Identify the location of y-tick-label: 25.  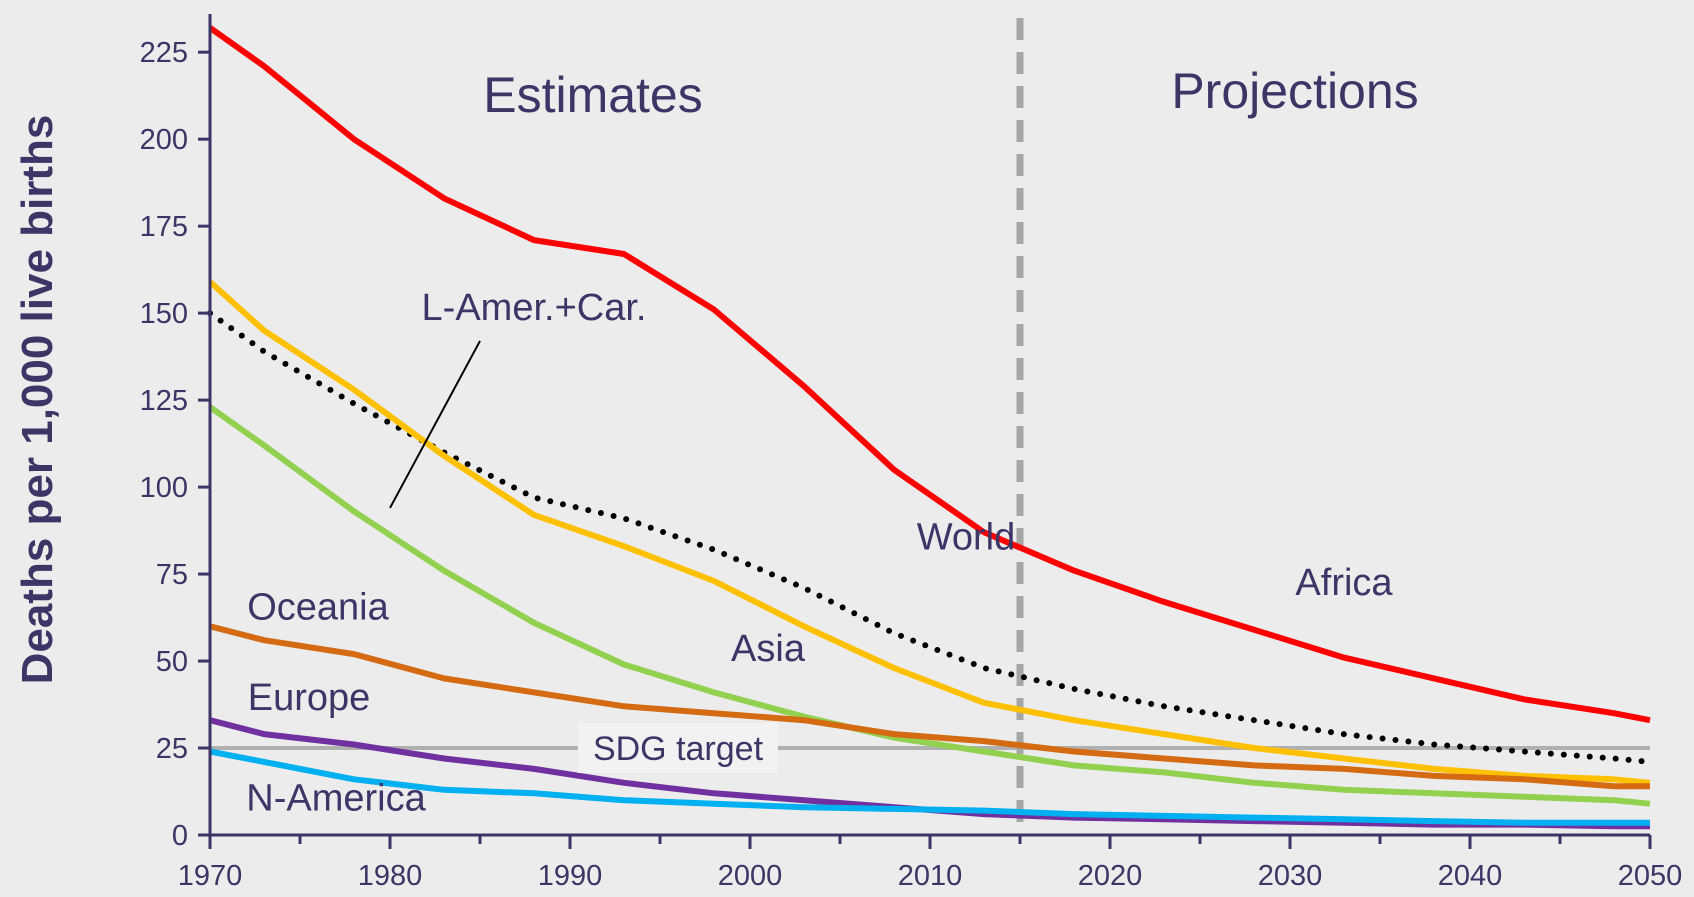
(172, 749).